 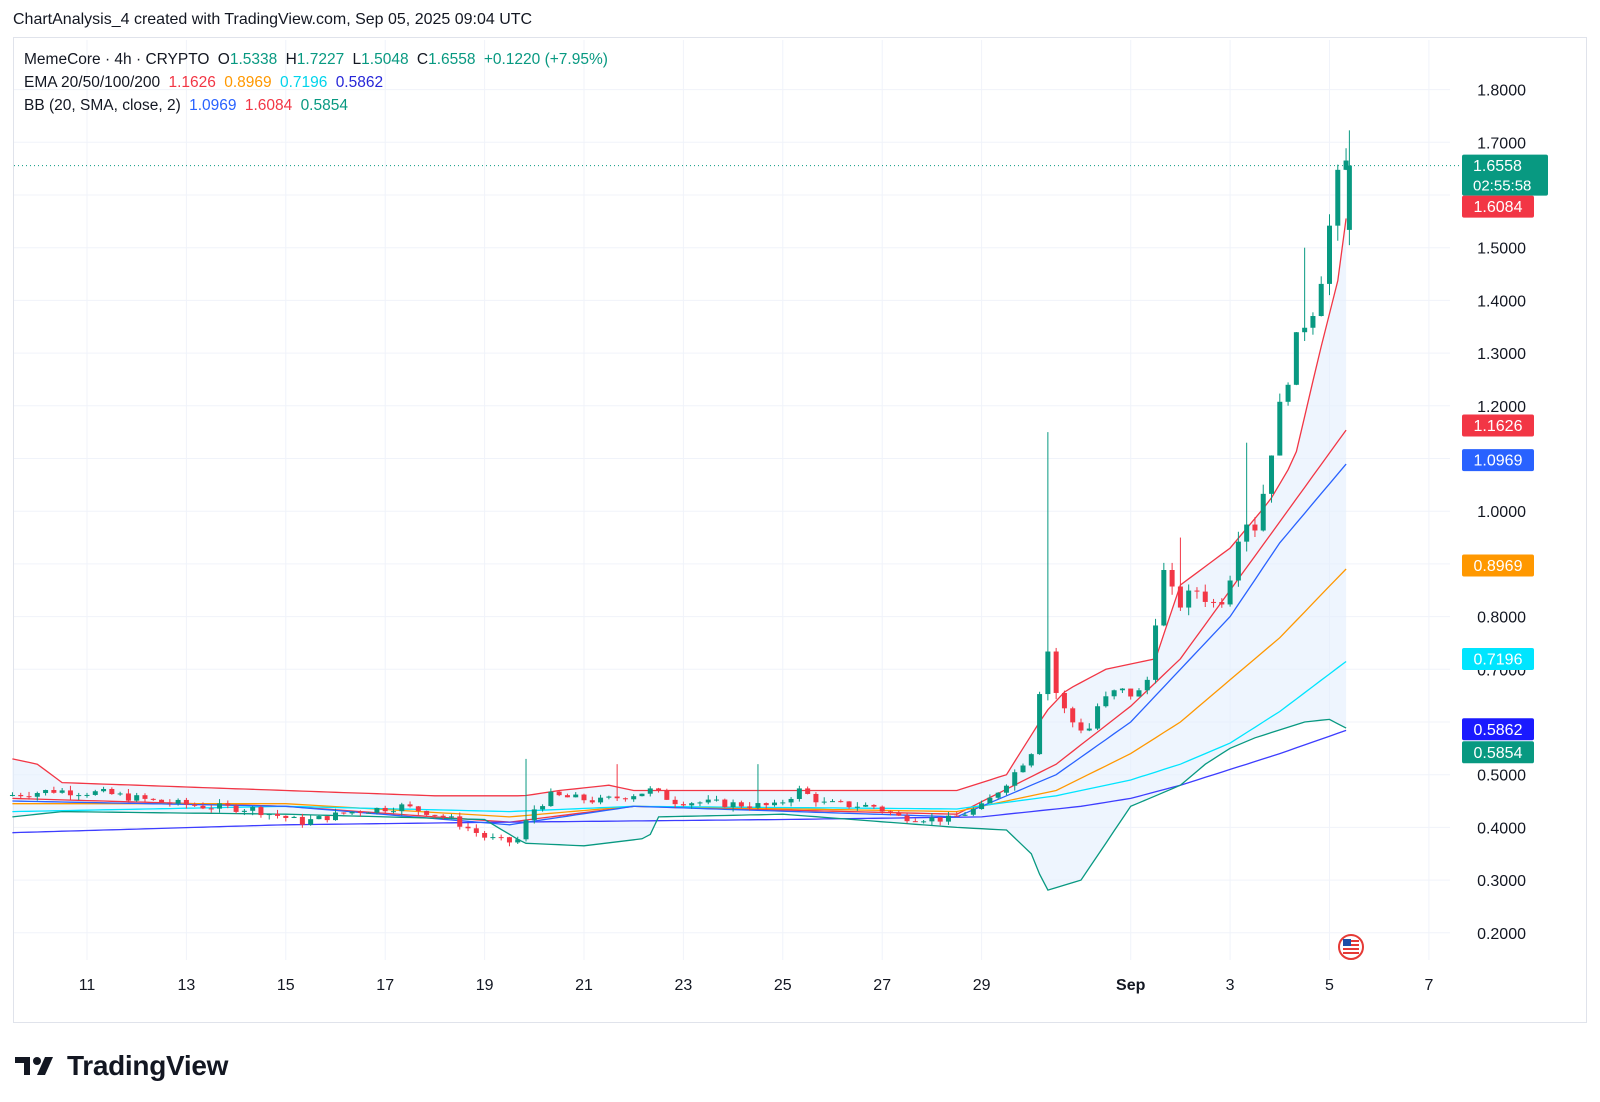 I want to click on legend-ema-label: EMA 20/50/100/200, so click(x=92, y=82).